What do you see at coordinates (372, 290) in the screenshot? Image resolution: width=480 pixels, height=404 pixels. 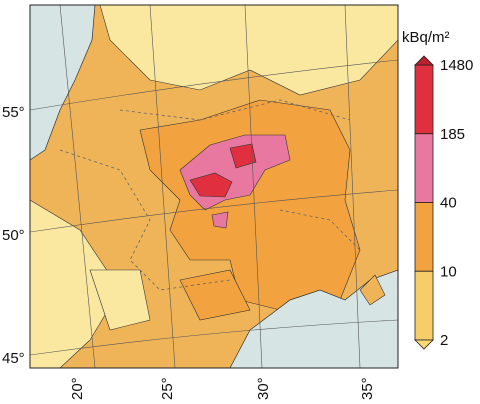 I see `crimea` at bounding box center [372, 290].